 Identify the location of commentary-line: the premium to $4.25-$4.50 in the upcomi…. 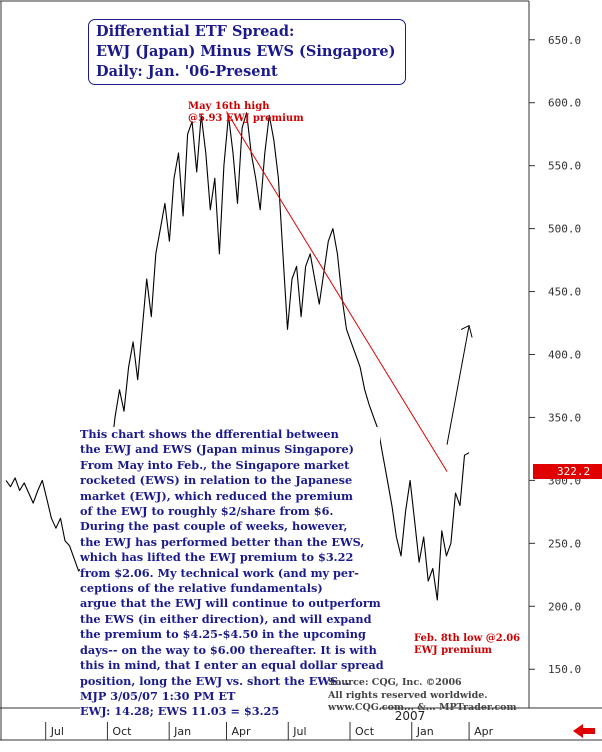
(223, 634).